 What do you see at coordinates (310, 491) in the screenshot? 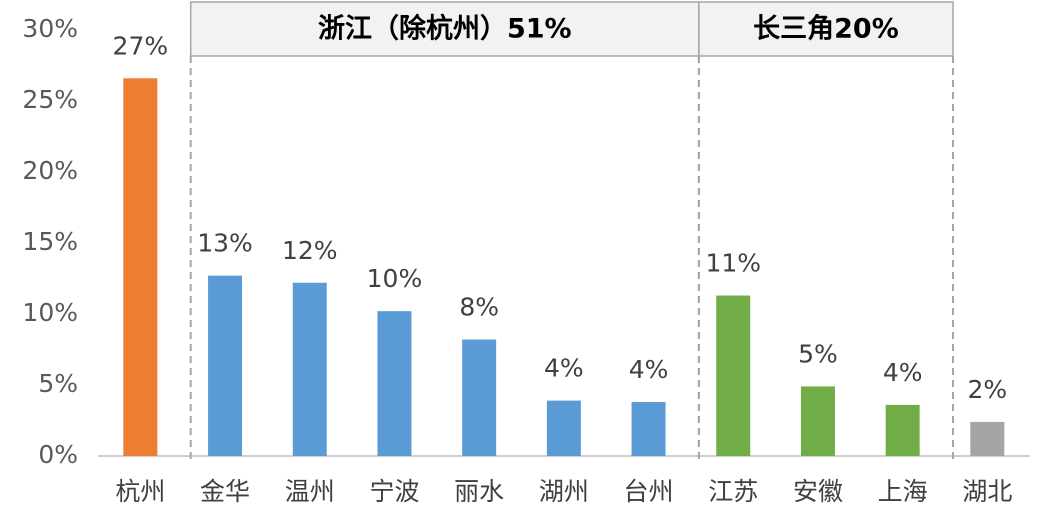
I see `x-tick-label: 温州` at bounding box center [310, 491].